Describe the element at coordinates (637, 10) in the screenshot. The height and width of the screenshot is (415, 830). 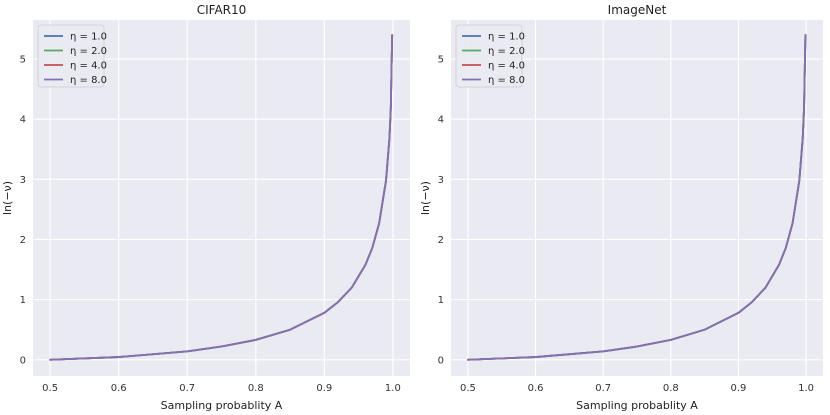
I see `chart-title: ImageNet` at that location.